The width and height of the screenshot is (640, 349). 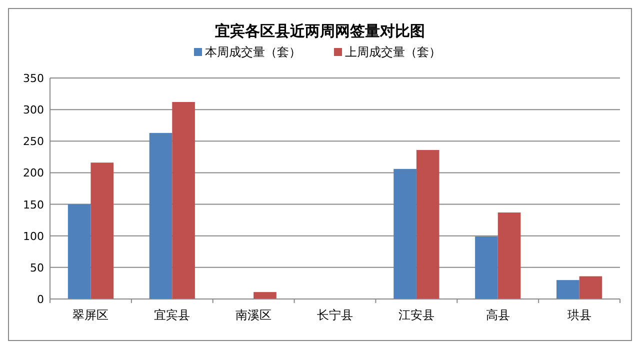 I want to click on y-tick-label: 200, so click(x=33, y=173).